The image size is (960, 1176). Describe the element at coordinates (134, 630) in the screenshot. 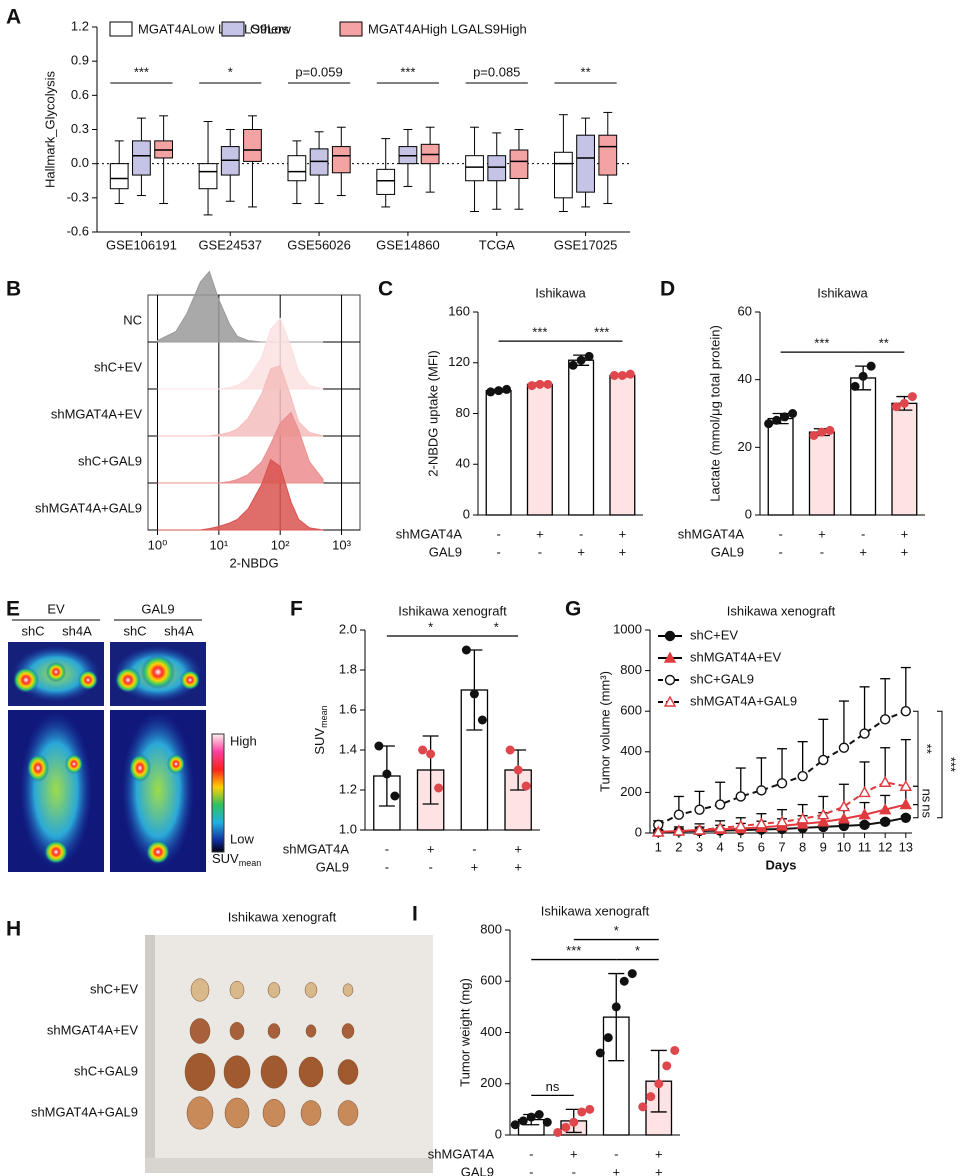

I see `column-sublabel: shC` at that location.